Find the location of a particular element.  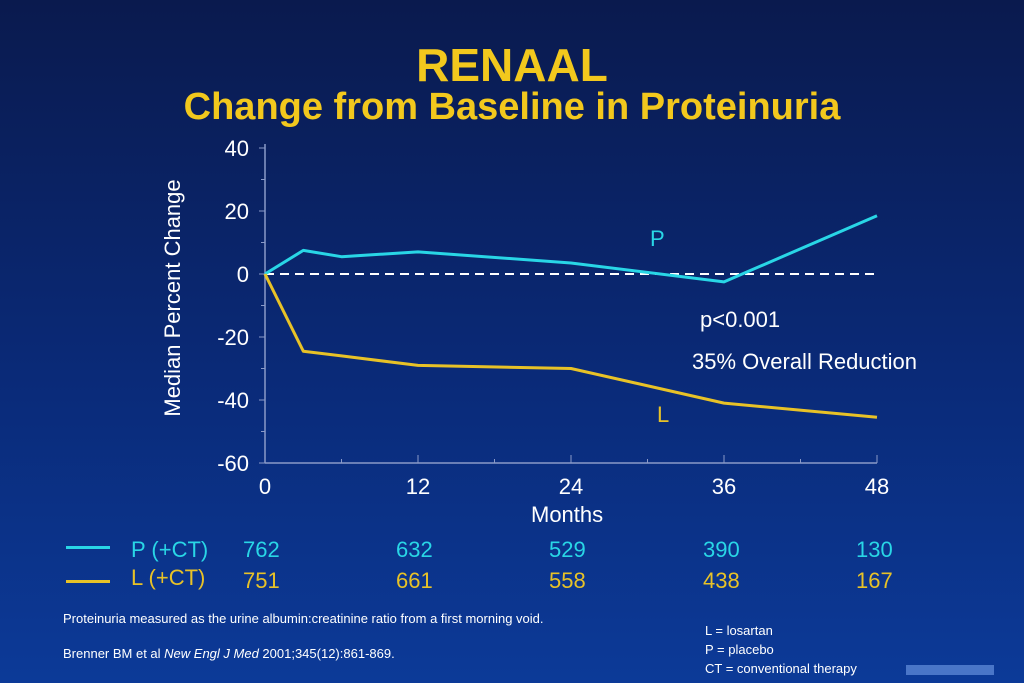

reduction-annotation: 35% Overall Reduction is located at coordinates (805, 361).